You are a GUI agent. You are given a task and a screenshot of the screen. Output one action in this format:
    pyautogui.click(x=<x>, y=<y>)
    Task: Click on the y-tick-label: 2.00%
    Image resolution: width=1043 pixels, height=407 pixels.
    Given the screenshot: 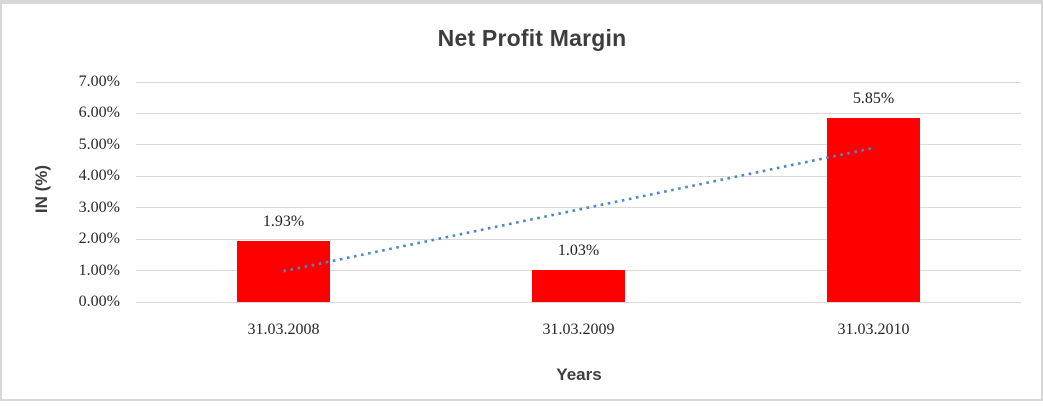 What is the action you would take?
    pyautogui.click(x=99, y=239)
    